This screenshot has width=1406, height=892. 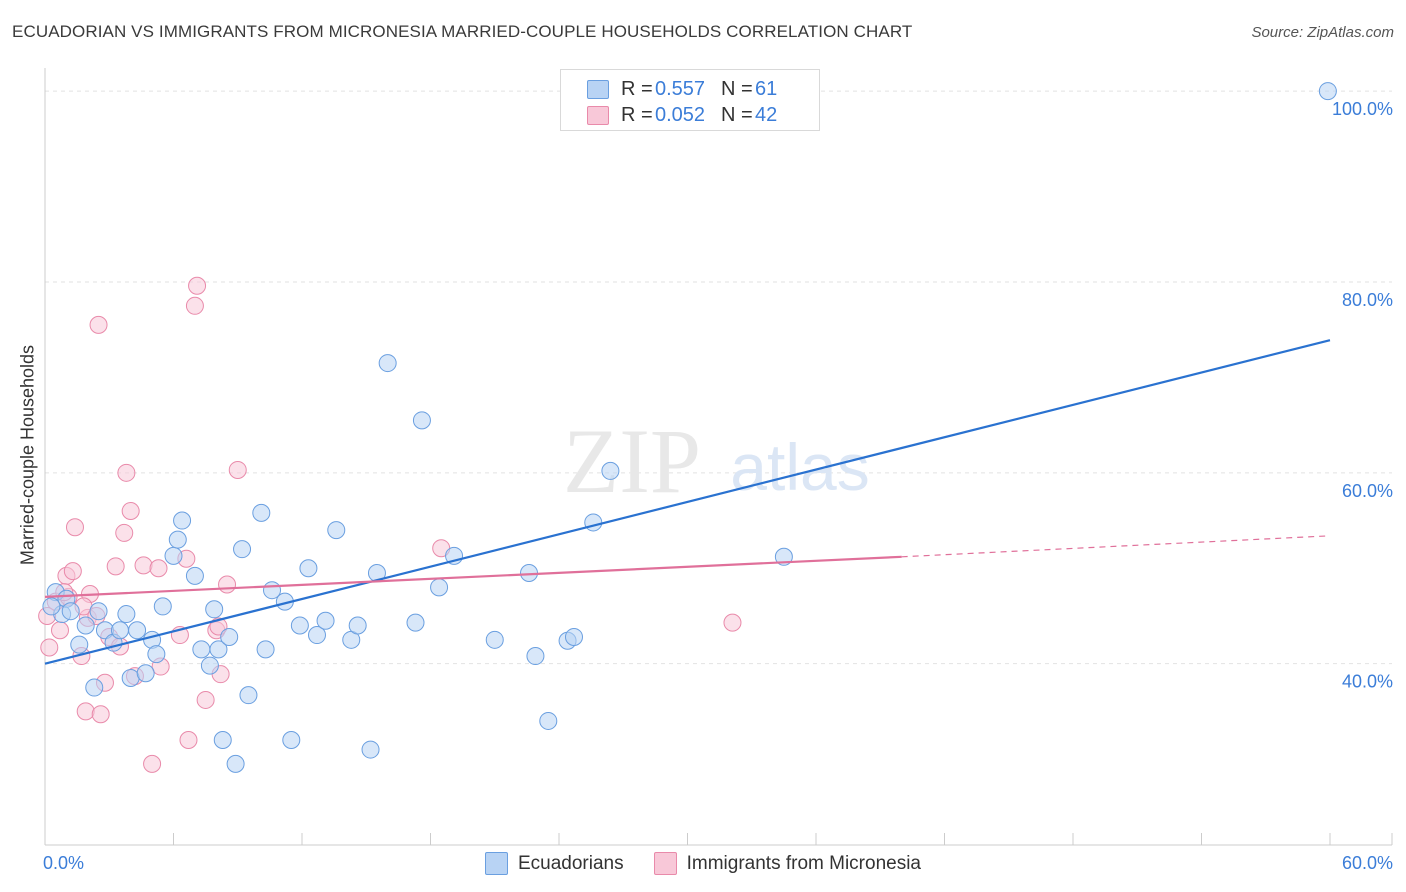 I want to click on legend-item-micronesia: Immigrants from Micronesia, so click(x=787, y=863).